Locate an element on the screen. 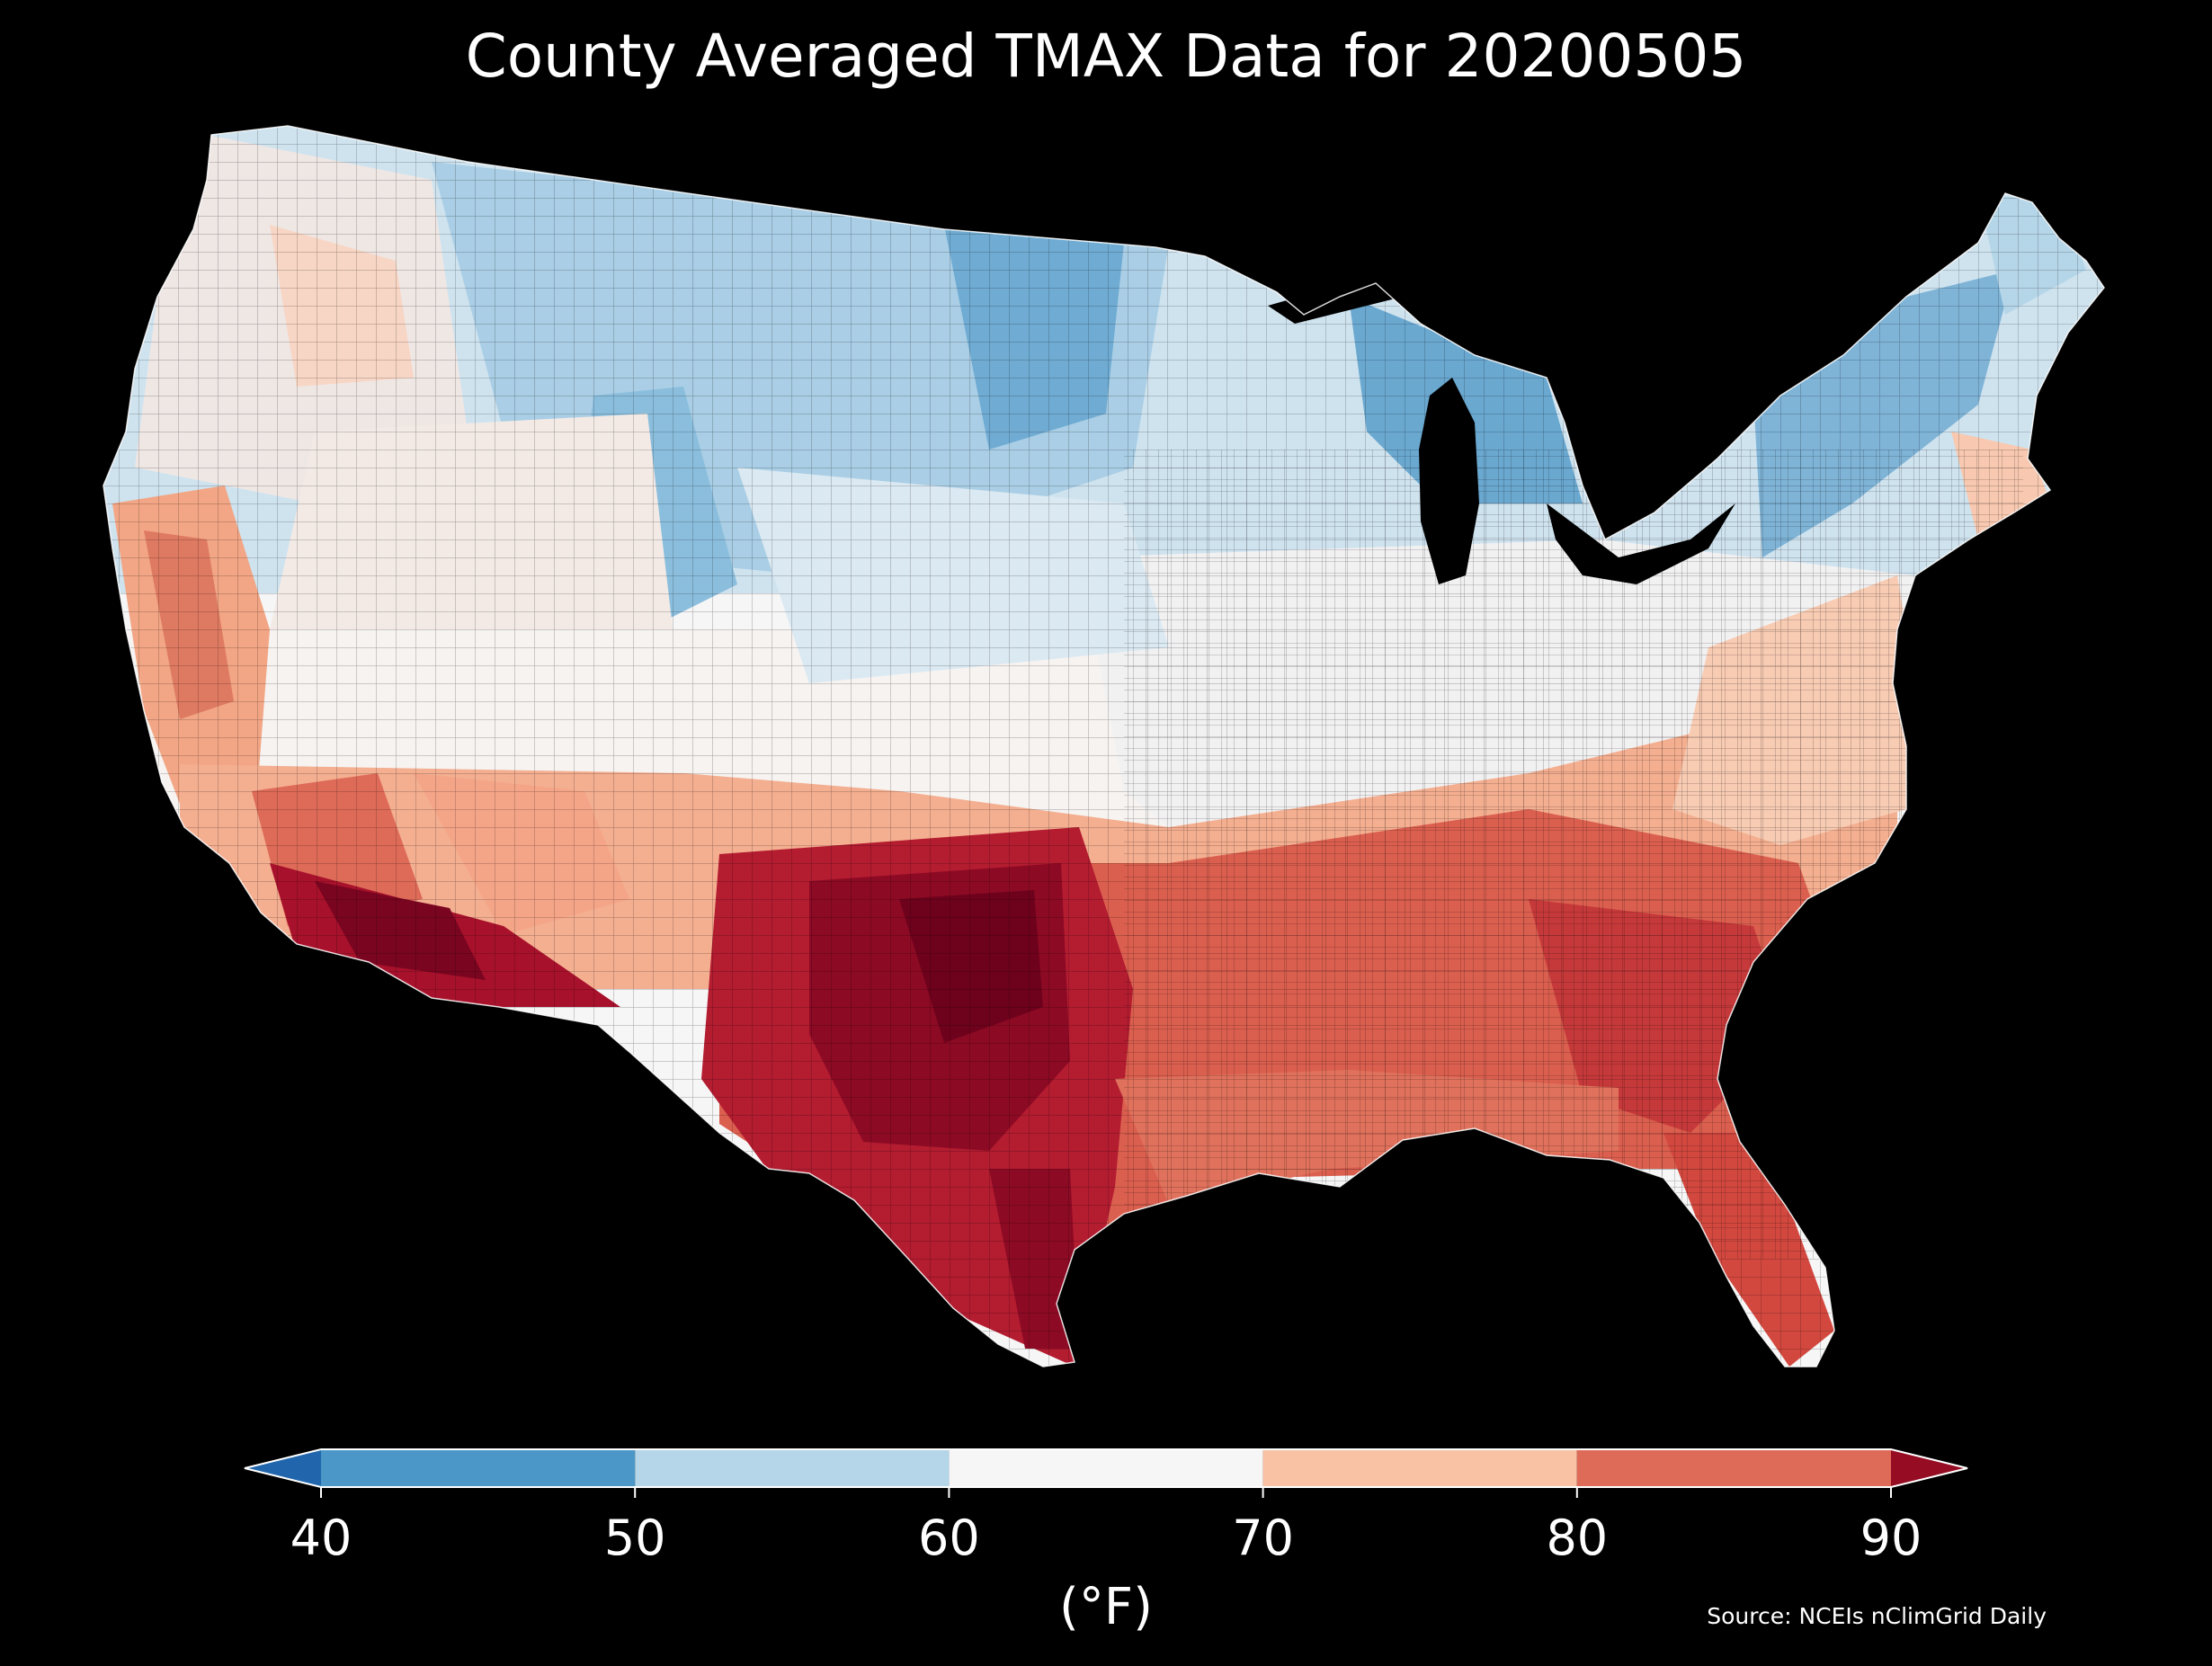 The height and width of the screenshot is (1666, 2212). source-credit: Source: NCEIs nClimGrid Daily is located at coordinates (1877, 1616).